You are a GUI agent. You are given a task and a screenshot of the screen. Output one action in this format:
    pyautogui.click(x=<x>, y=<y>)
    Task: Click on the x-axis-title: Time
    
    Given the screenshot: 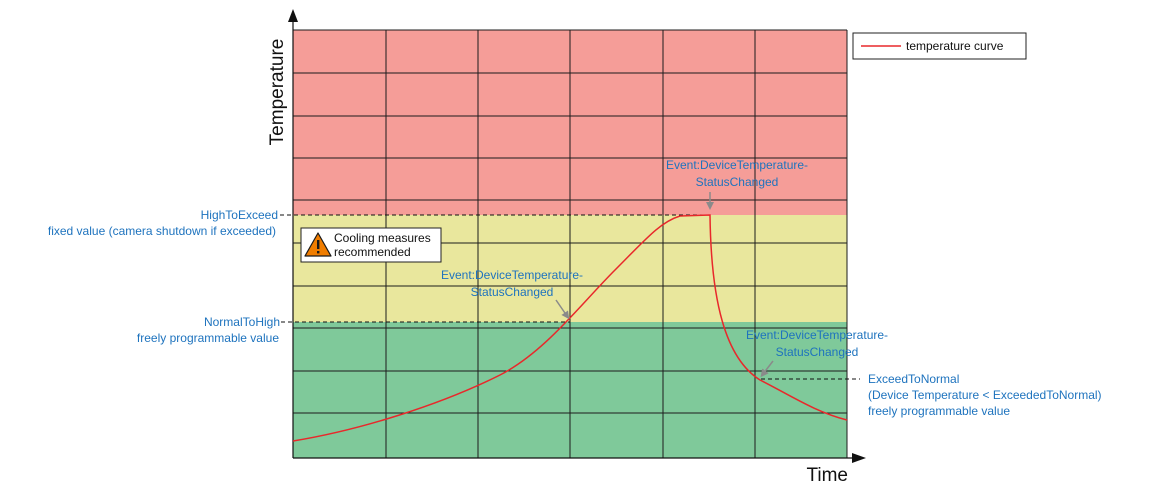 What is the action you would take?
    pyautogui.click(x=827, y=474)
    